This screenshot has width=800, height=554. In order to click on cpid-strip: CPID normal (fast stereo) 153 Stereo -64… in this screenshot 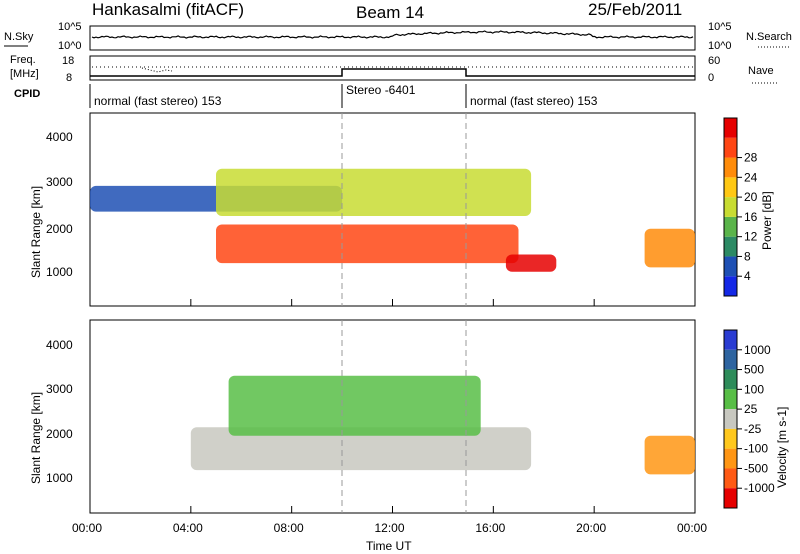, I will do `click(306, 95)`.